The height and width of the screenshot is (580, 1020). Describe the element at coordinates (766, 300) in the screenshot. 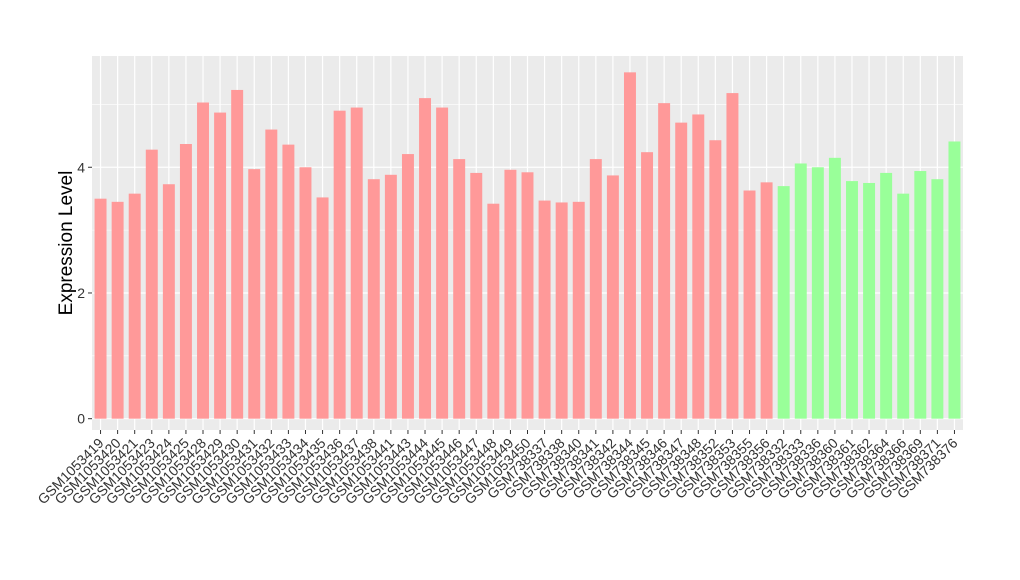

I see `bar-GSM738356` at that location.